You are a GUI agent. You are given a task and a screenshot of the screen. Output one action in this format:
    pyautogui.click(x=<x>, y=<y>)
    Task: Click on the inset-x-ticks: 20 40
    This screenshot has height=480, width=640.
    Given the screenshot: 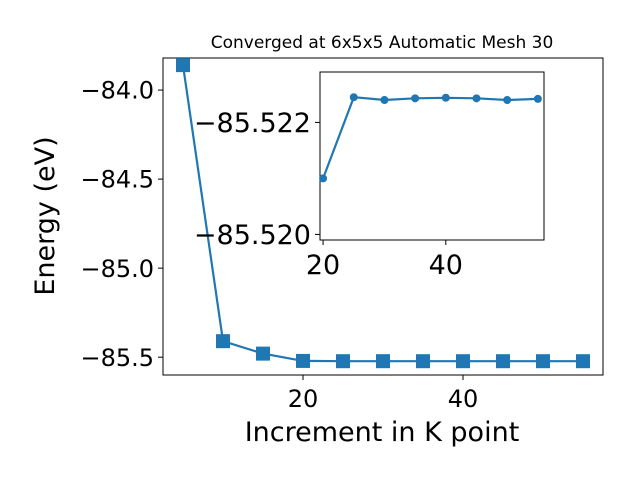 What is the action you would take?
    pyautogui.click(x=384, y=260)
    